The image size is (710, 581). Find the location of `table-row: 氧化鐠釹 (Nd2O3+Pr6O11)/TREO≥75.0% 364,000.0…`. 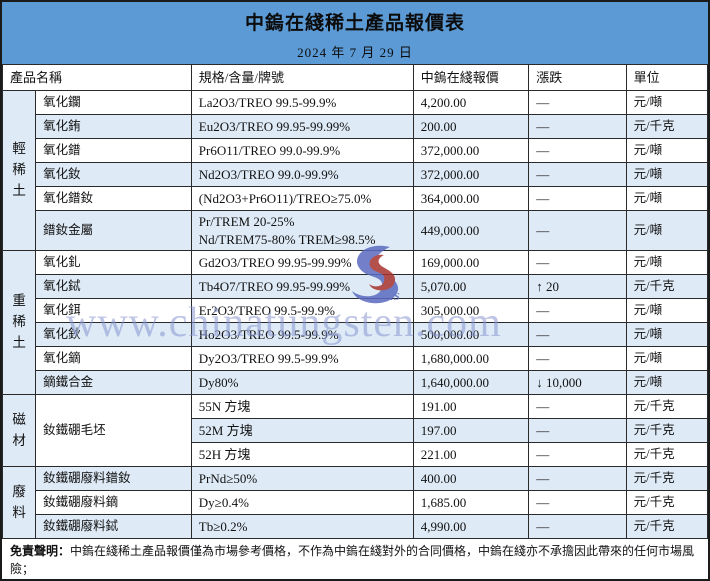

table-row: 氧化鐠釹 (Nd2O3+Pr6O11)/TREO≥75.0% 364,000.0… is located at coordinates (355, 198).